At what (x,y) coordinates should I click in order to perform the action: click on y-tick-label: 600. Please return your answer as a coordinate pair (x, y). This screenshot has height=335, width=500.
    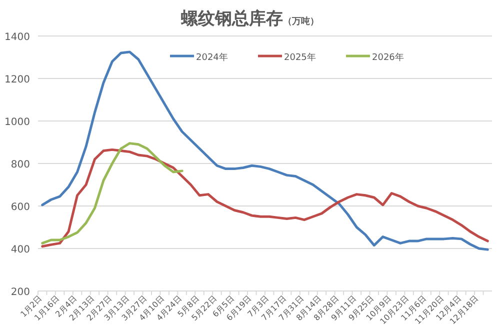
    Looking at the image, I should click on (20, 207).